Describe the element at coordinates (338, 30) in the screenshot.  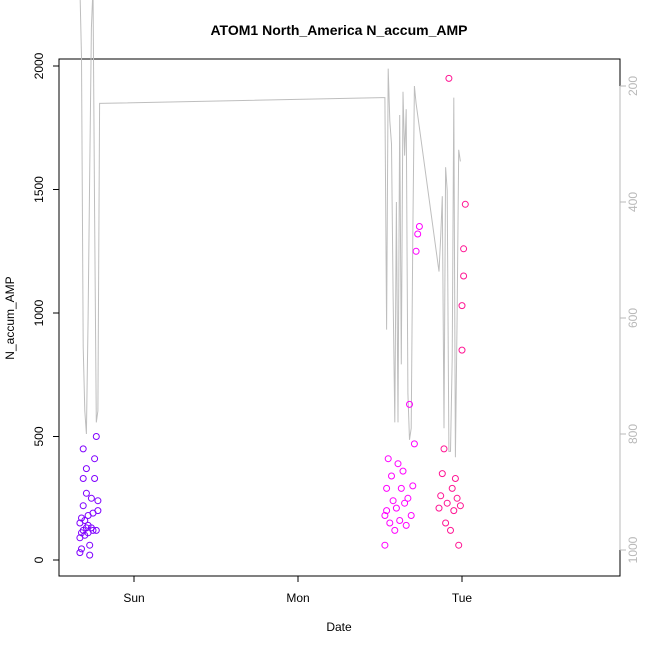
I see `chart-title: ATOM1 North_America N_accum_AMP` at that location.